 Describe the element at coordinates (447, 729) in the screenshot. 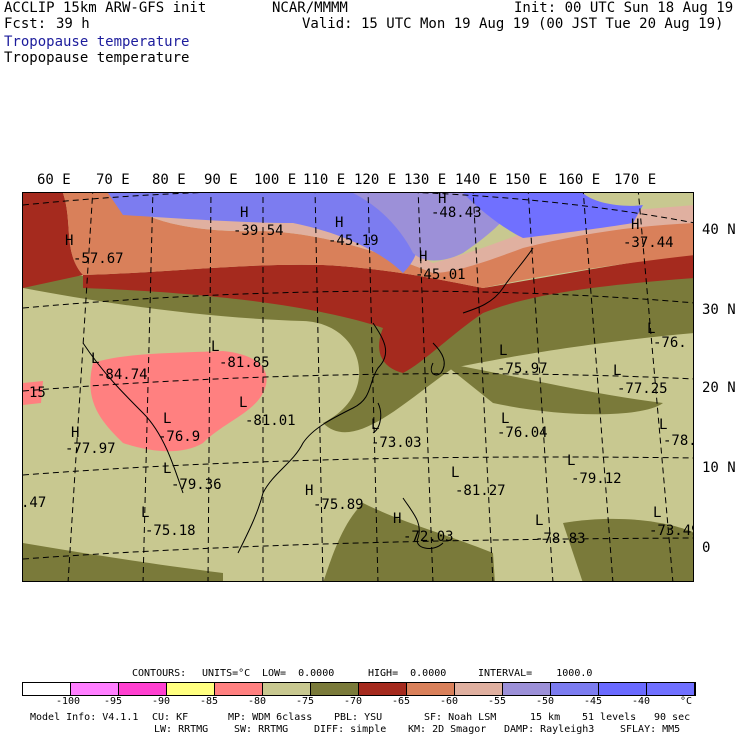

I see `km-scheme: KM: 2D Smagor` at that location.